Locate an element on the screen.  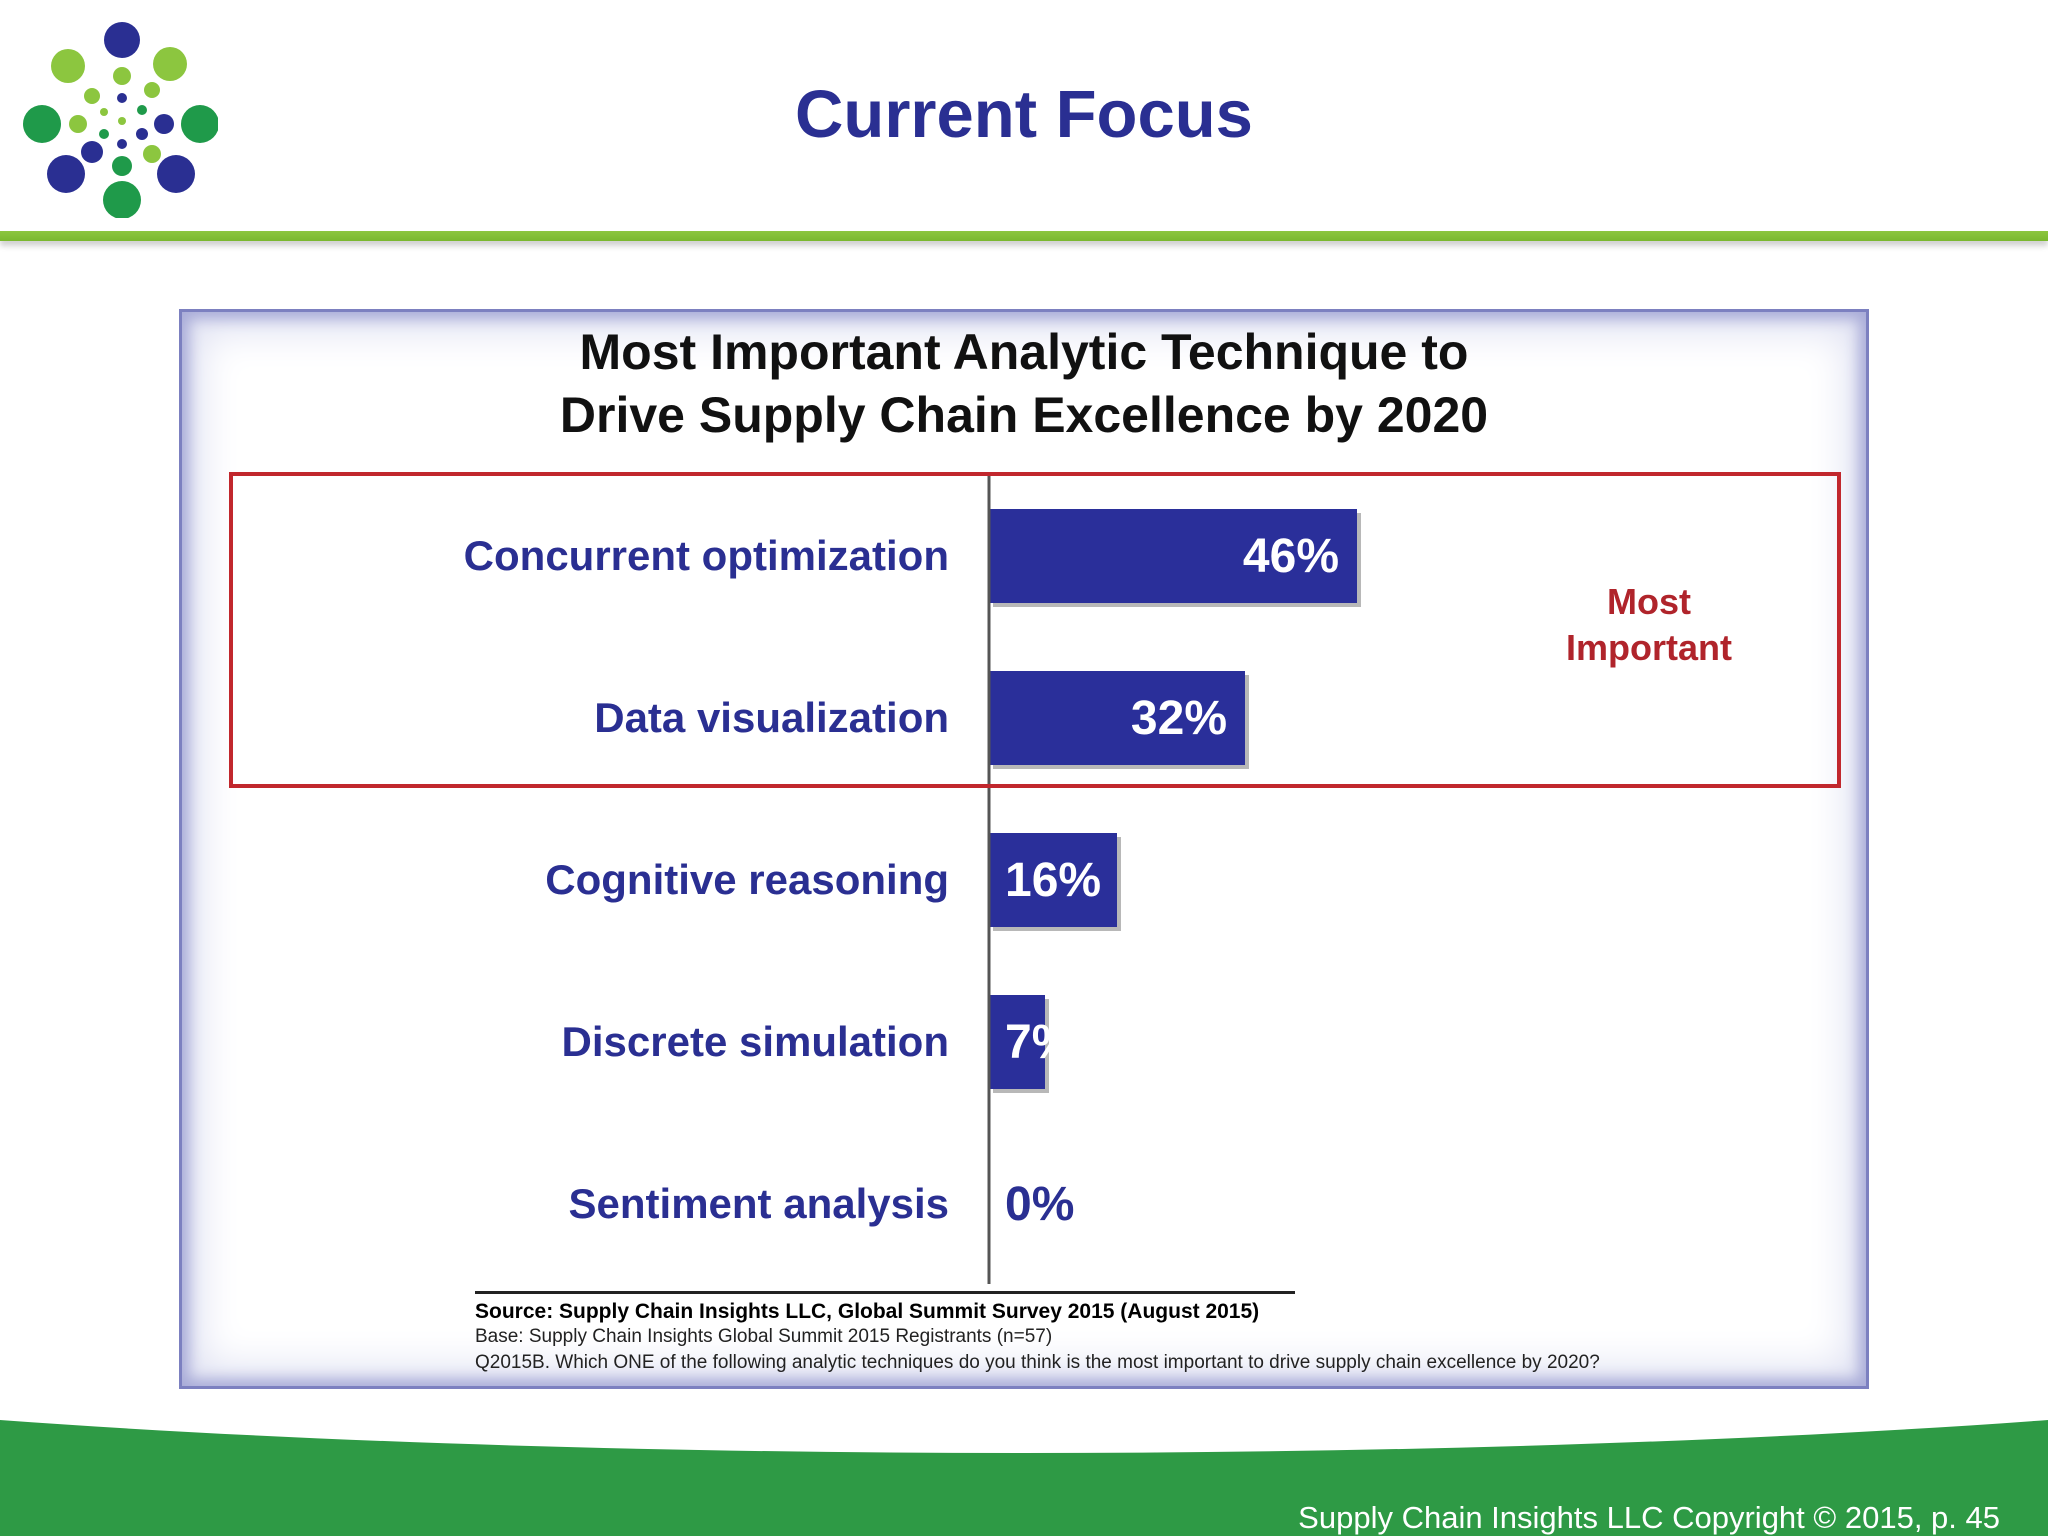
most-important-label: Most Important is located at coordinates (1649, 625).